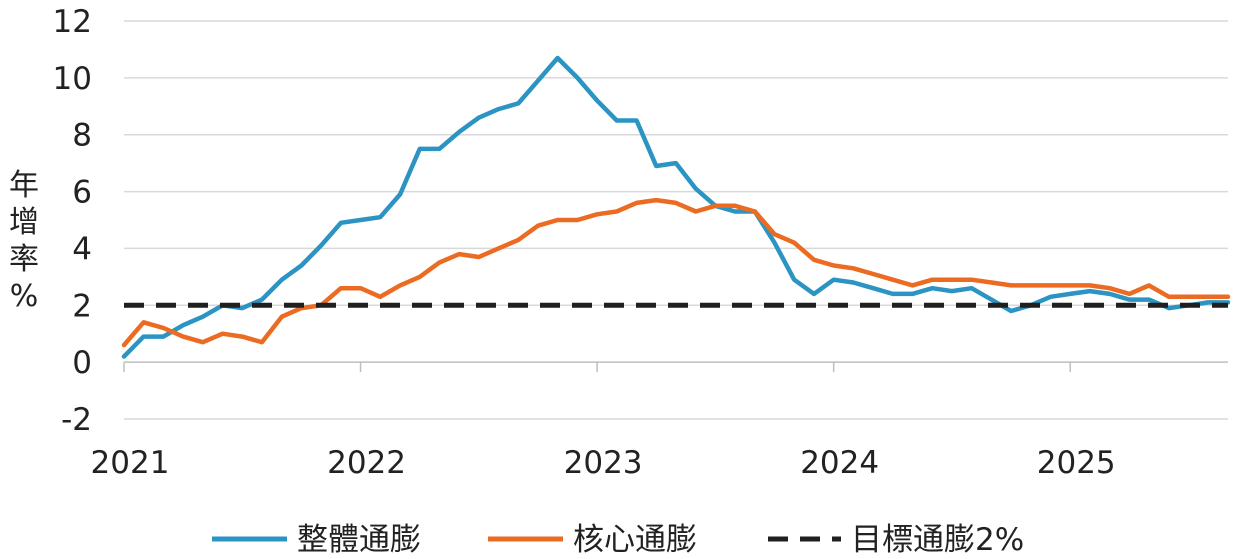 The image size is (1234, 559). Describe the element at coordinates (82, 306) in the screenshot. I see `y-tick-label: 2` at that location.